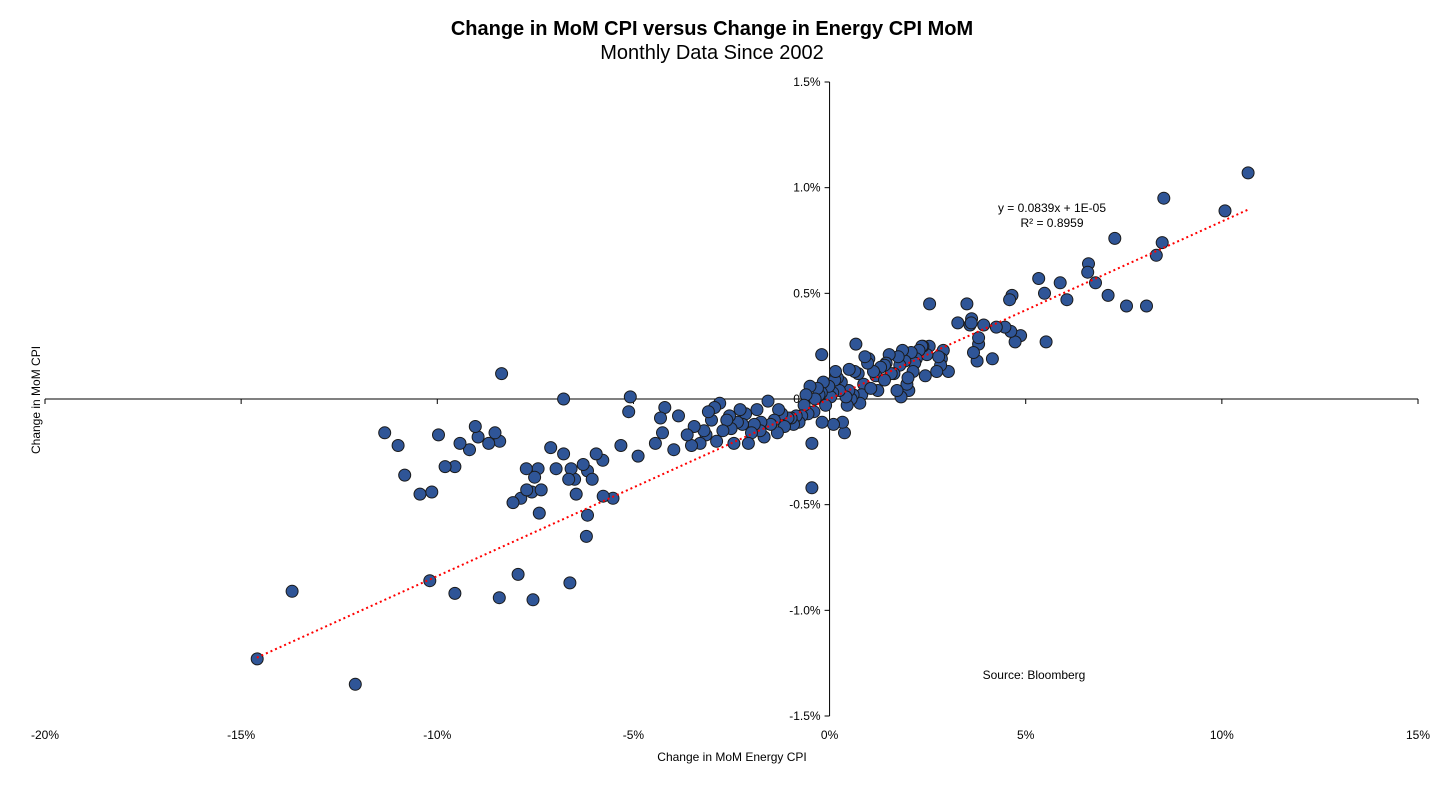  What do you see at coordinates (1222, 735) in the screenshot?
I see `x-tick-label: 10%` at bounding box center [1222, 735].